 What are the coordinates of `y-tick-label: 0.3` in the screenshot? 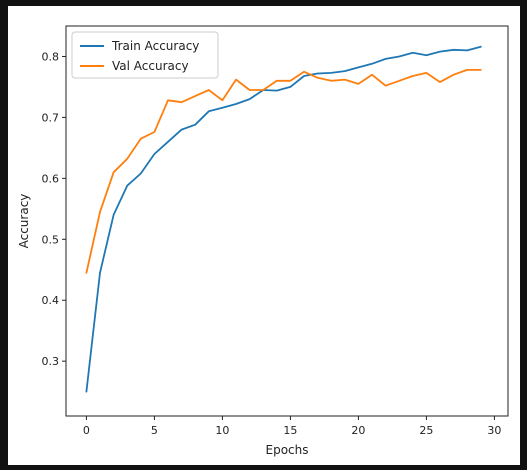 It's located at (51, 361).